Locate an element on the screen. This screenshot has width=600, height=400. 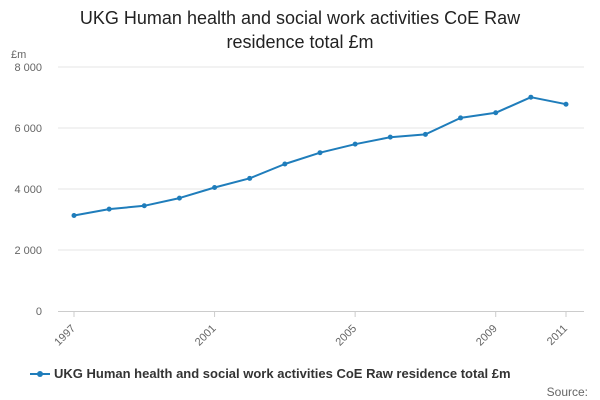
data-point-2000 is located at coordinates (179, 198).